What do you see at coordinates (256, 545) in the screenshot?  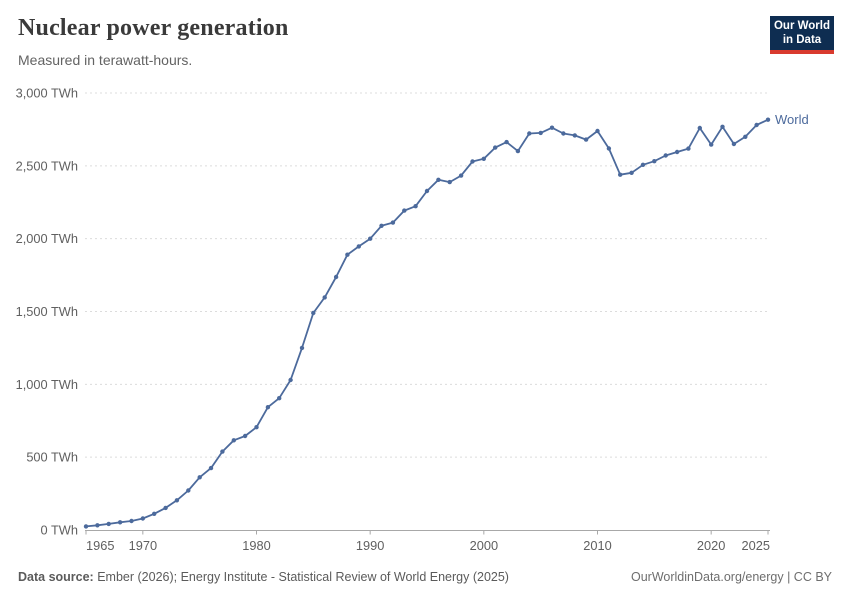 I see `svg-text: 1980` at bounding box center [256, 545].